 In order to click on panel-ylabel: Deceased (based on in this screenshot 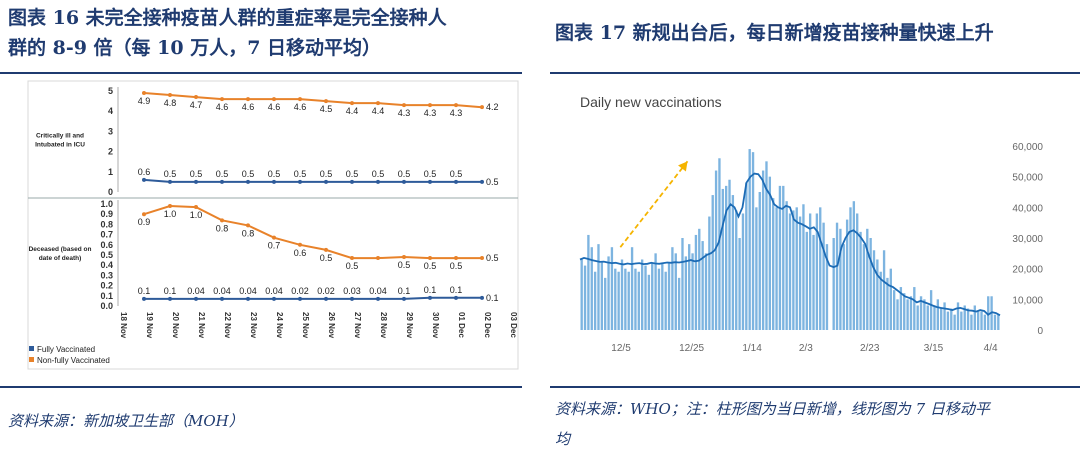, I will do `click(60, 249)`.